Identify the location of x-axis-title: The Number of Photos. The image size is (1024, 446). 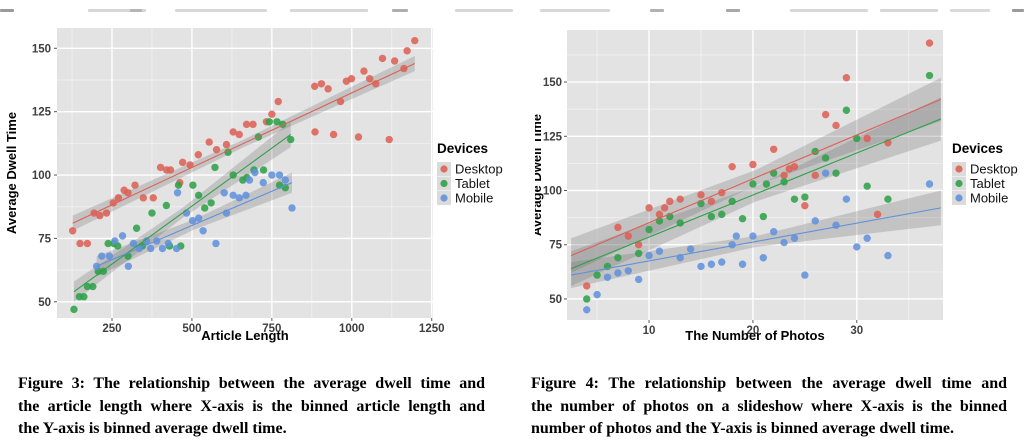
(754, 335).